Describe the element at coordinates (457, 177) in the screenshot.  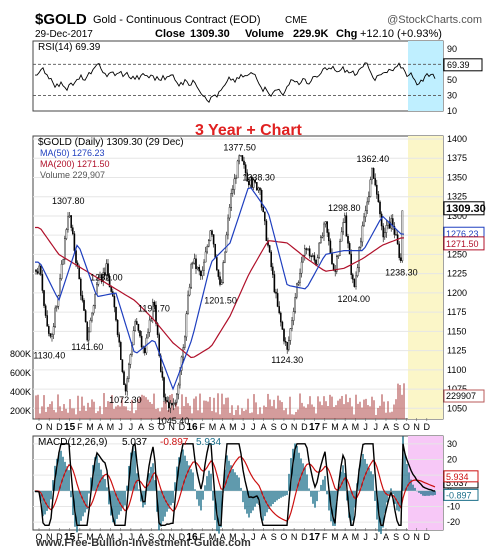
I see `price-tick-label: 1350` at that location.